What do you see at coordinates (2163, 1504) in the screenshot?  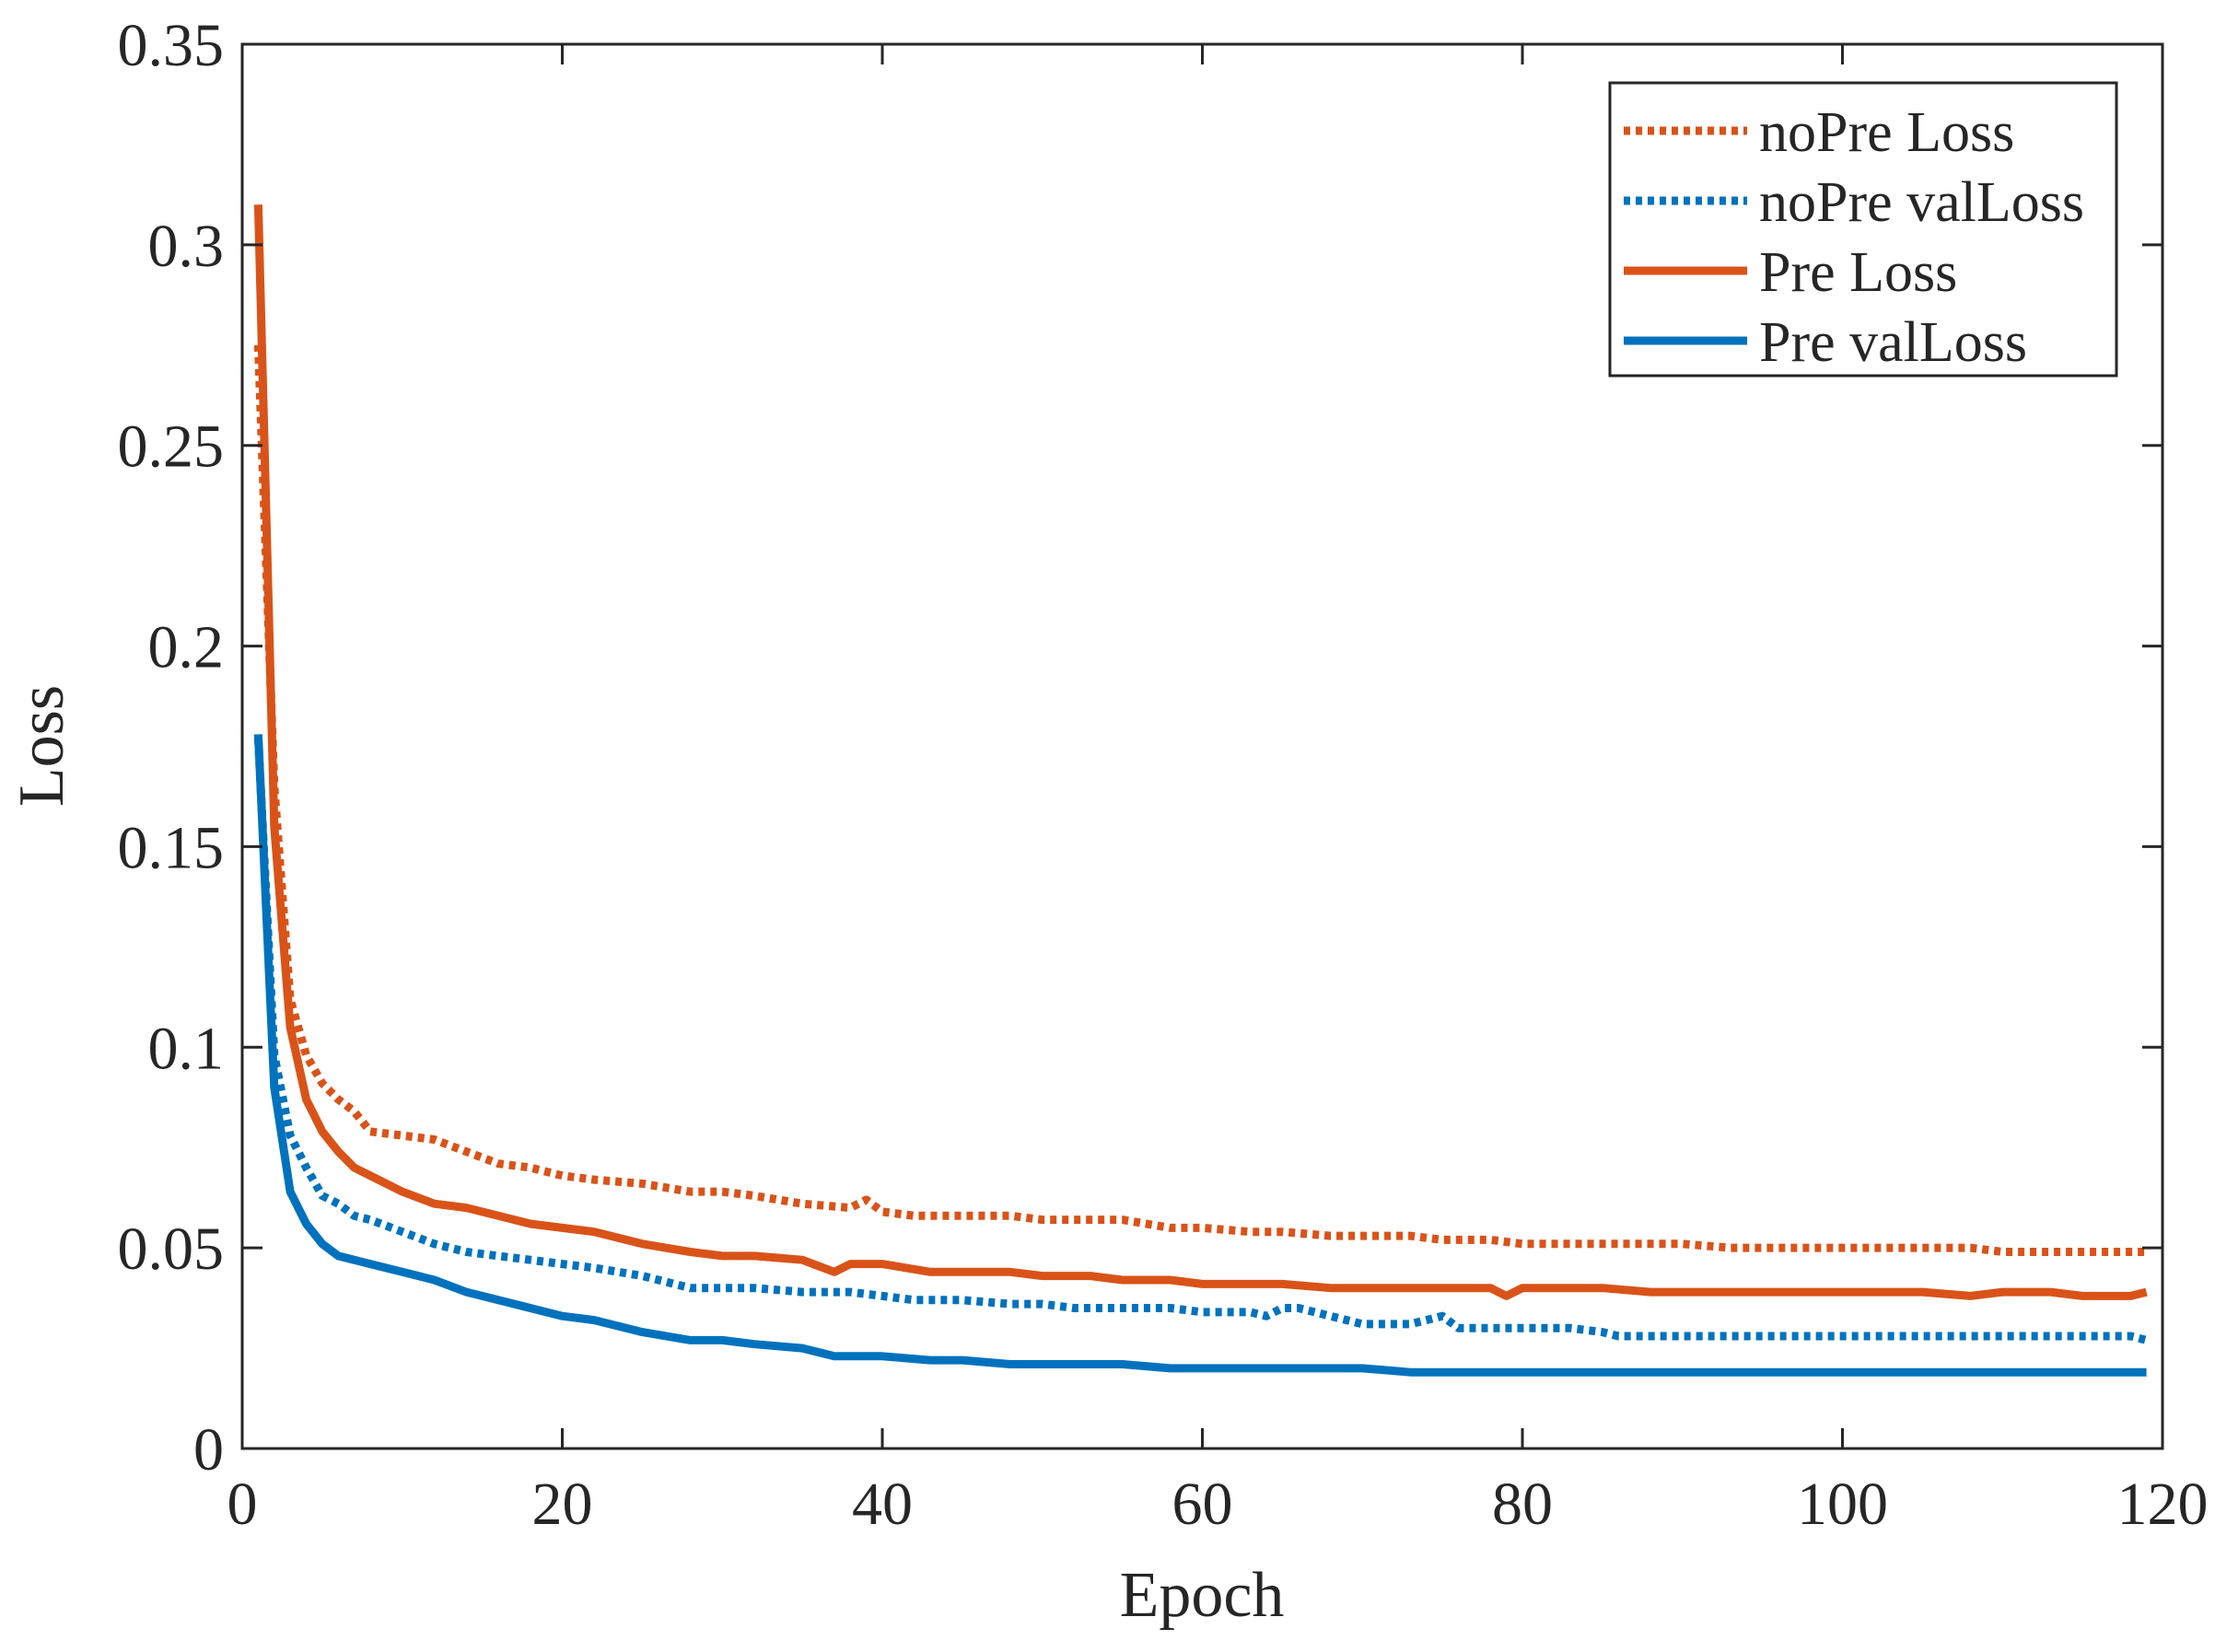 I see `x-tick-label: 120` at bounding box center [2163, 1504].